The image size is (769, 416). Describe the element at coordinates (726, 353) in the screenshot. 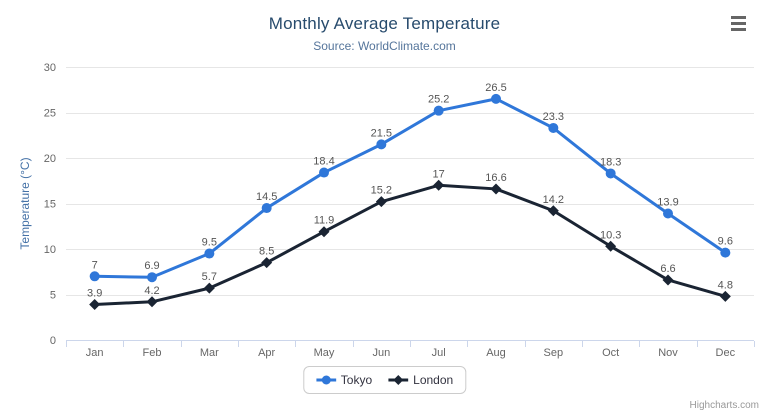

I see `x-tick-label: Dec` at that location.